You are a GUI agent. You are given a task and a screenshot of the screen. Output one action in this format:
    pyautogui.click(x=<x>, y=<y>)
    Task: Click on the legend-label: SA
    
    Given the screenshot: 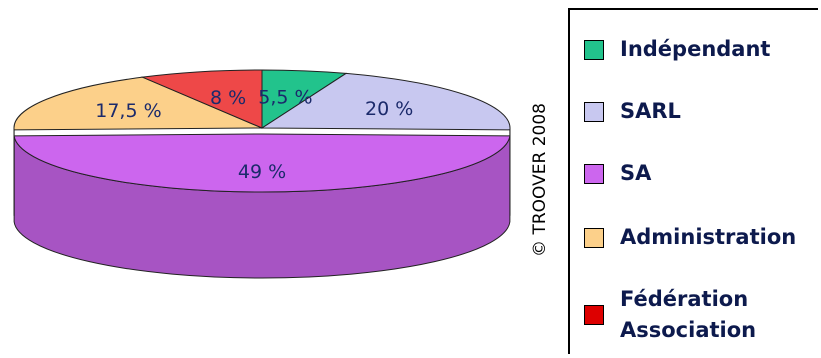 What is the action you would take?
    pyautogui.click(x=635, y=173)
    